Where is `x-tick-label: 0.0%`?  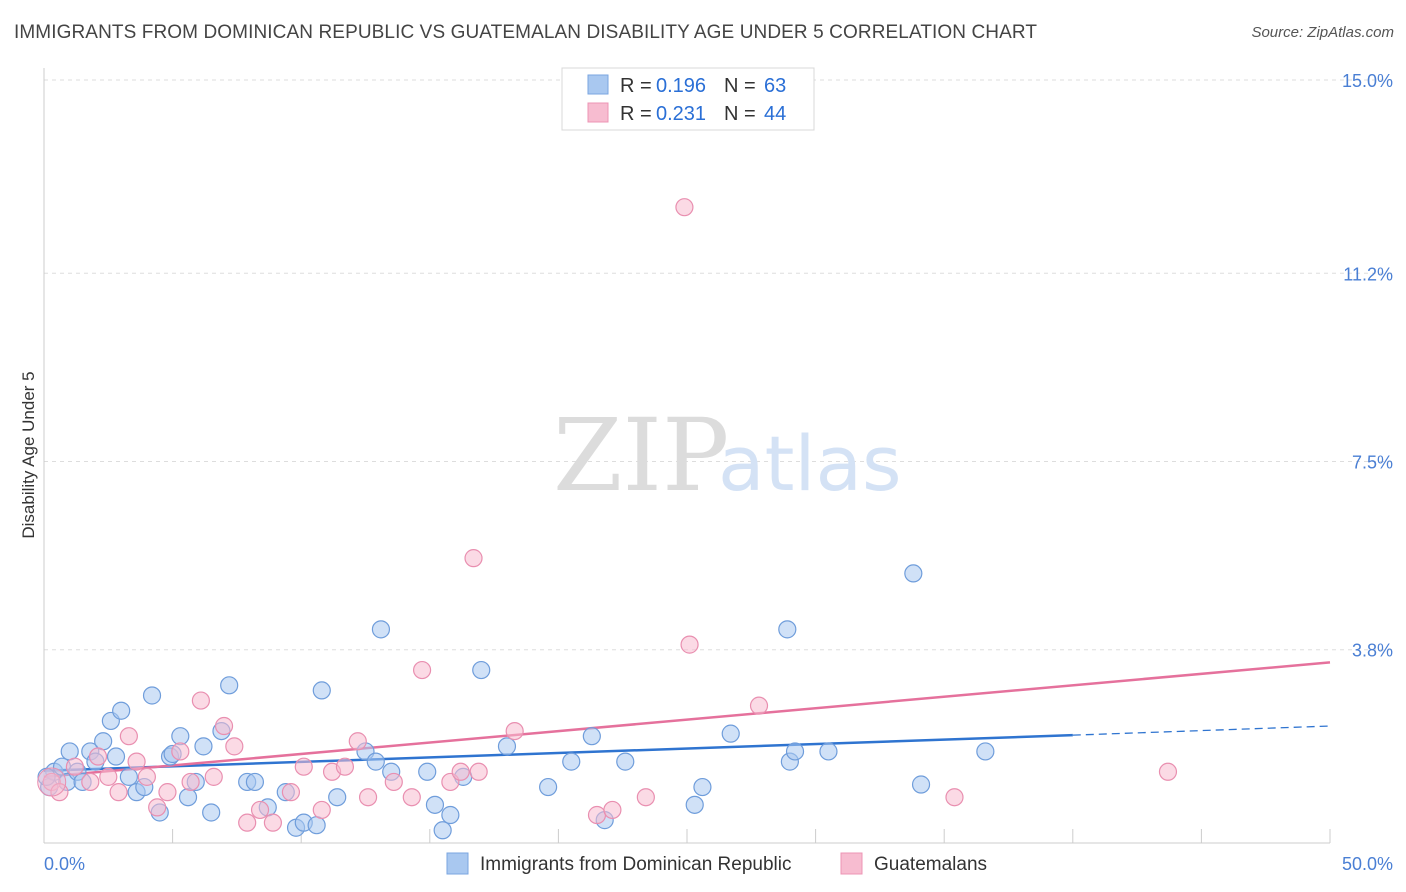 x-tick-label: 0.0% is located at coordinates (64, 864).